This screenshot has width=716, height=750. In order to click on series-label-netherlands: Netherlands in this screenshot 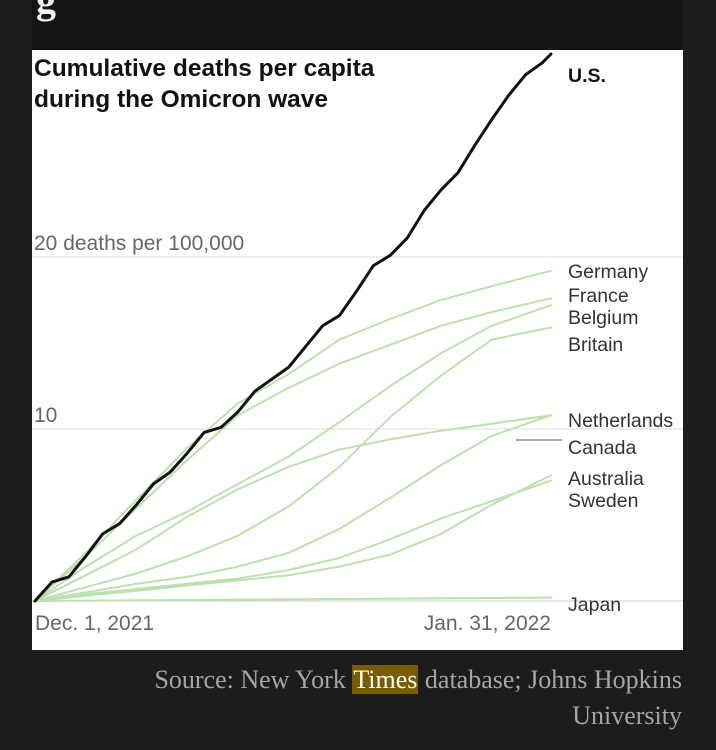, I will do `click(620, 421)`.